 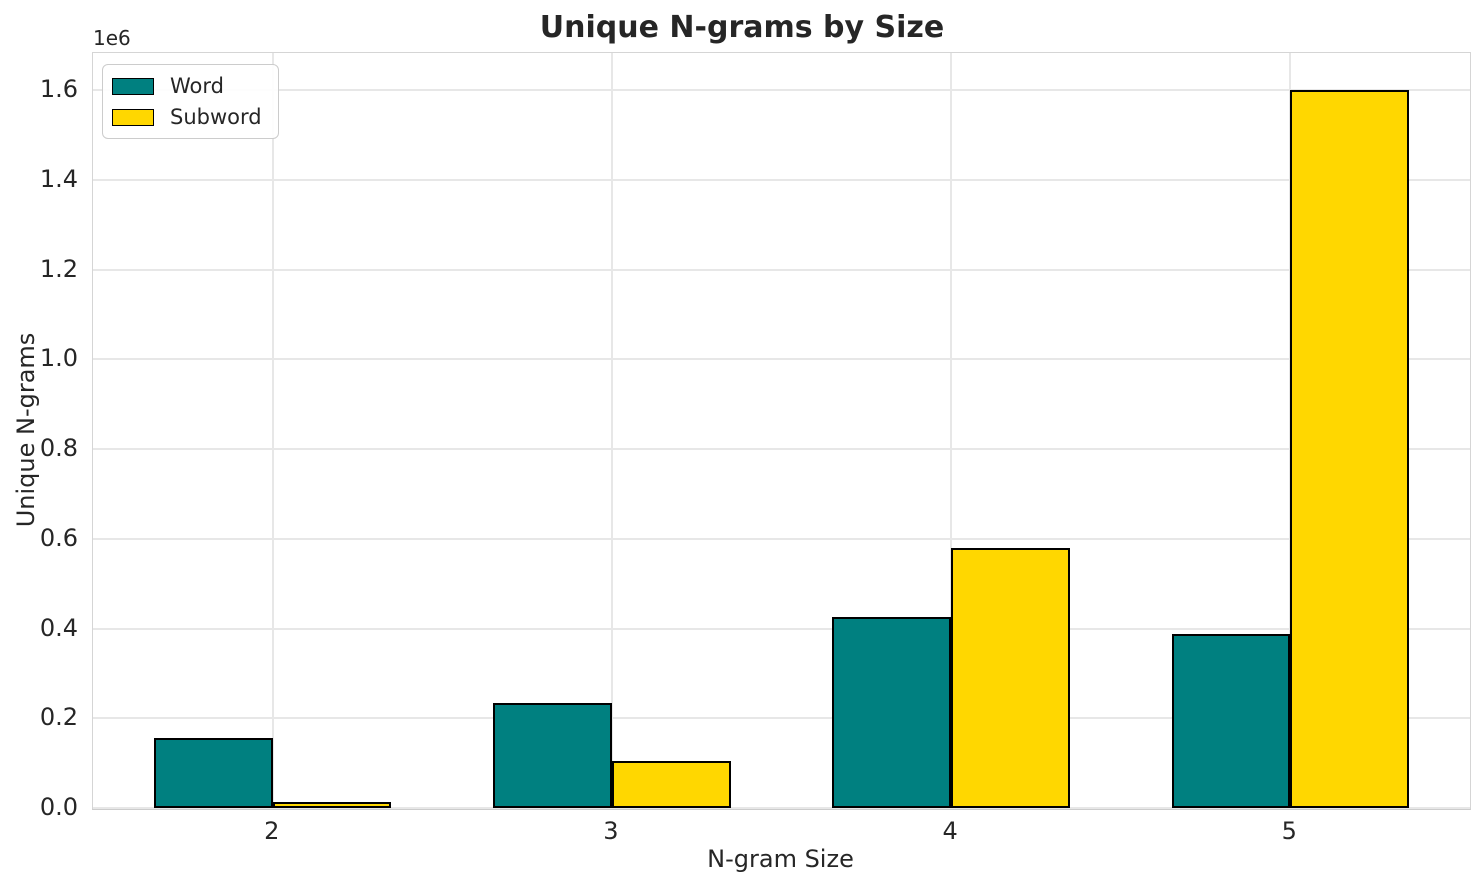 I want to click on legend-swatch-subword, so click(x=133, y=117).